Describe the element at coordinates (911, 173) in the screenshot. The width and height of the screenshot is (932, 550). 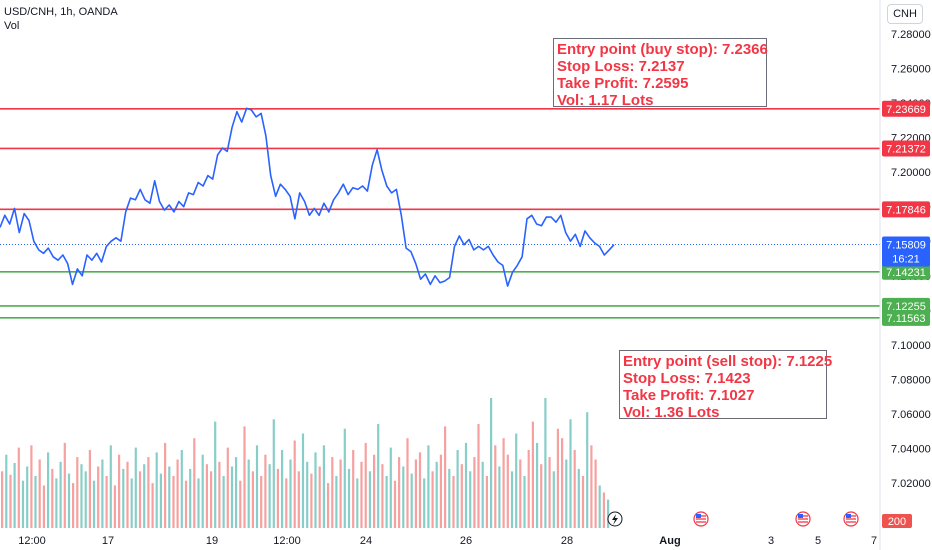
I see `y-tick-label: 7.20000` at that location.